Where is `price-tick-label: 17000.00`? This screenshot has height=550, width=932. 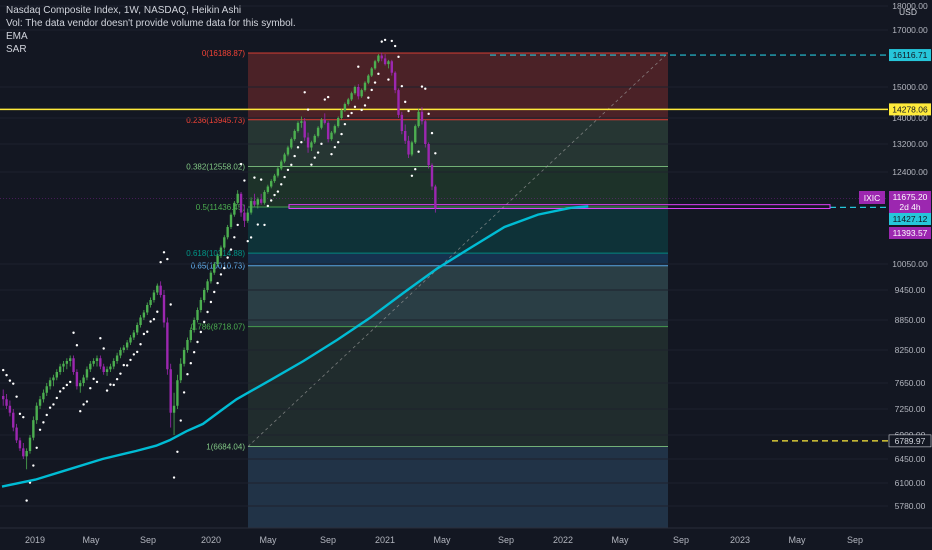 price-tick-label: 17000.00 is located at coordinates (910, 30).